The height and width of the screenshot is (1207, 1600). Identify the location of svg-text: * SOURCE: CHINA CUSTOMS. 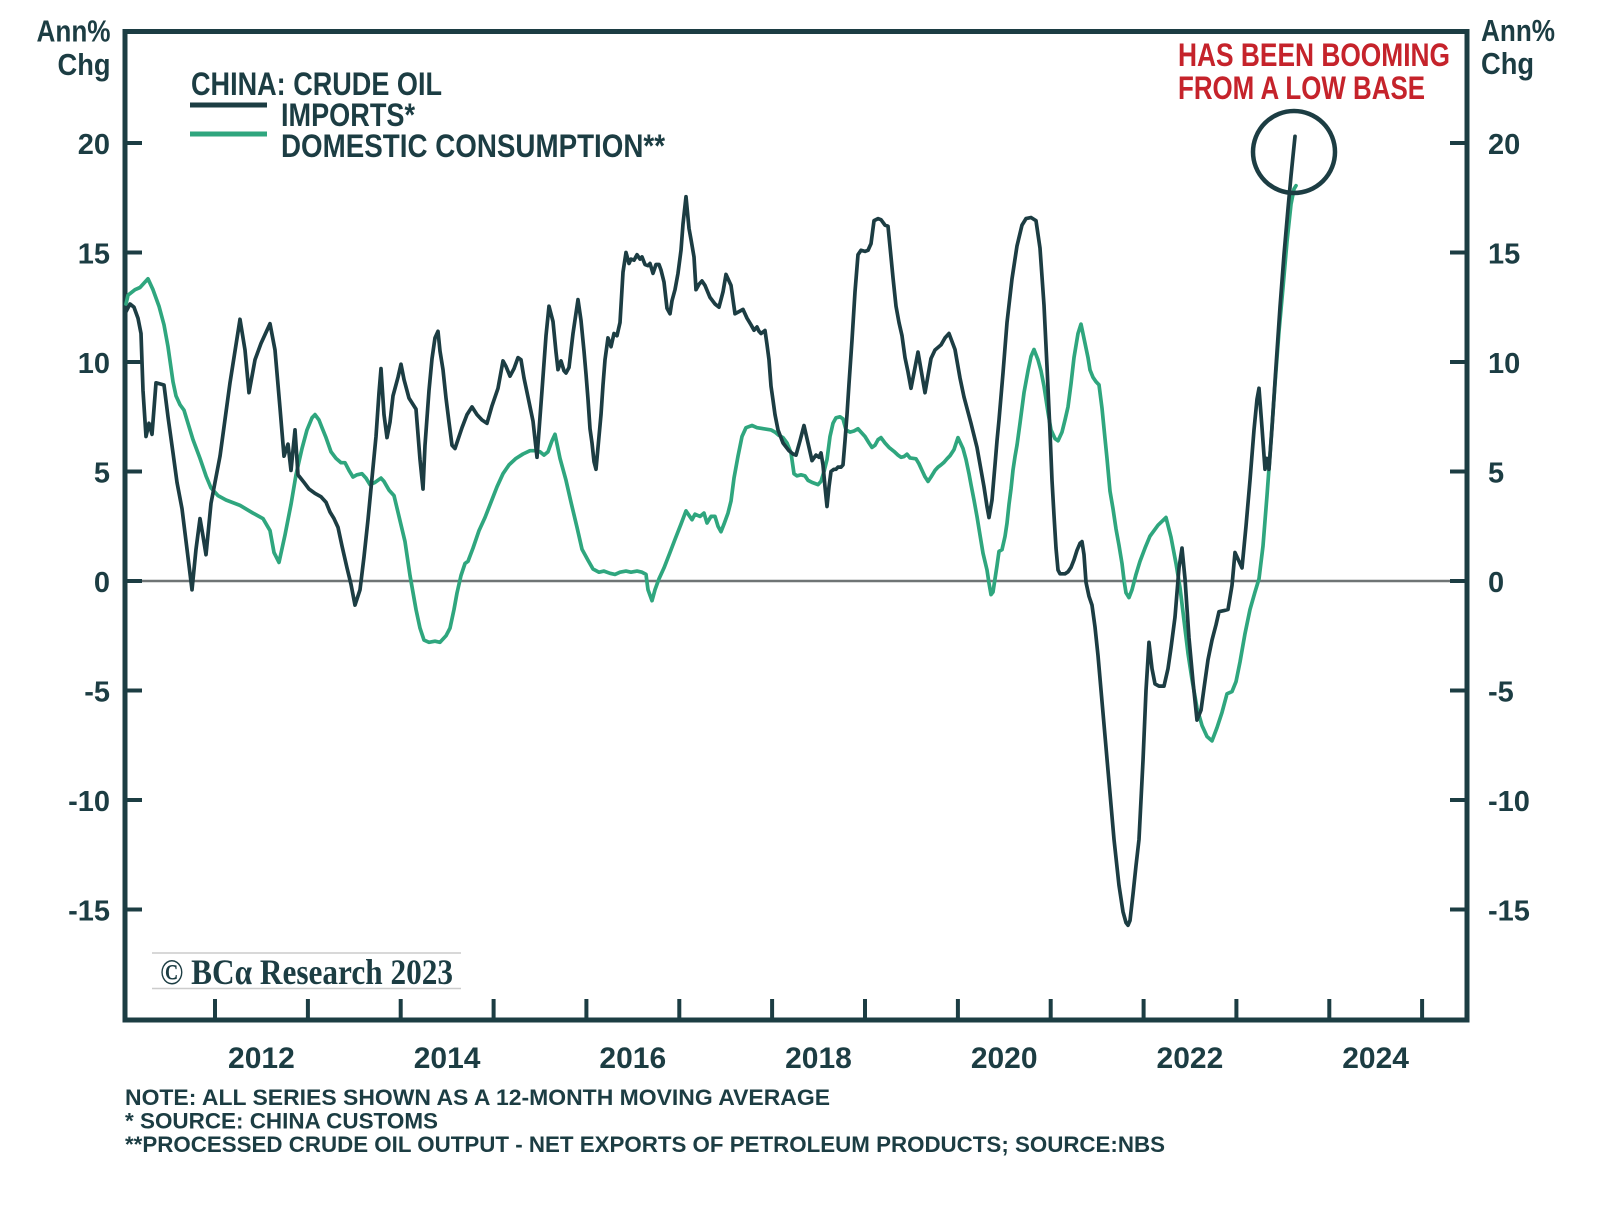
(281, 1121).